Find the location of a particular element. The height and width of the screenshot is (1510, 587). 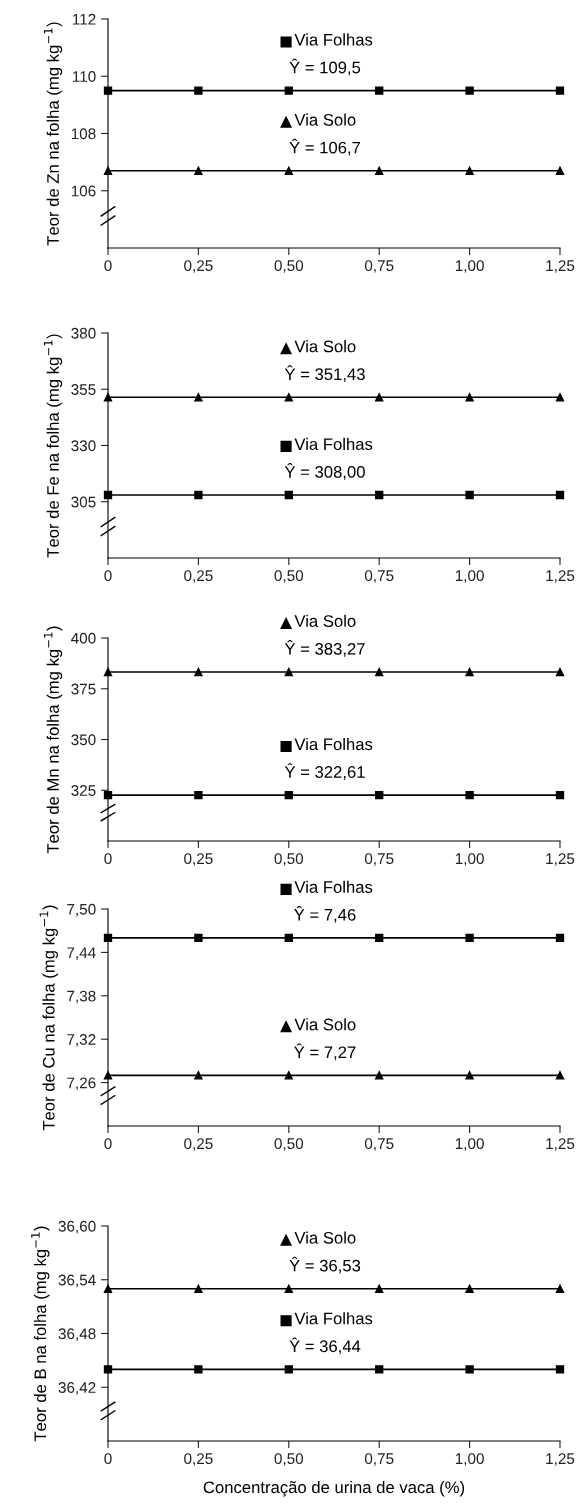

annotation: Ŷ = 106,7 is located at coordinates (325, 147).